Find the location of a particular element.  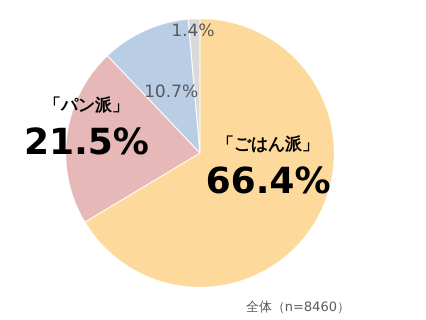

data-label: 66.4% is located at coordinates (268, 181).